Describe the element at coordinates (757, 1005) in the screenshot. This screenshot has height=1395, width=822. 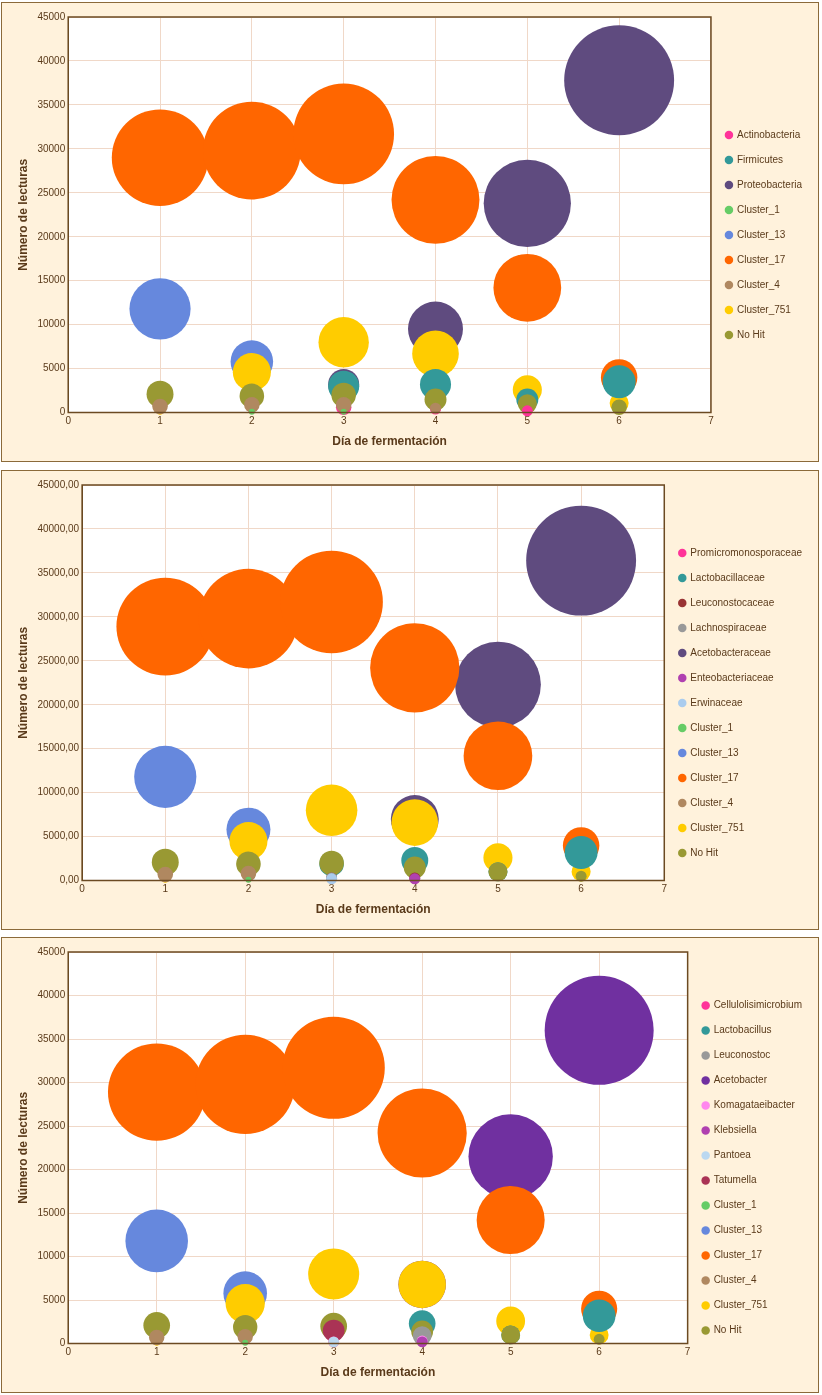
I see `legend-label: Cellulolisimicrobium` at that location.